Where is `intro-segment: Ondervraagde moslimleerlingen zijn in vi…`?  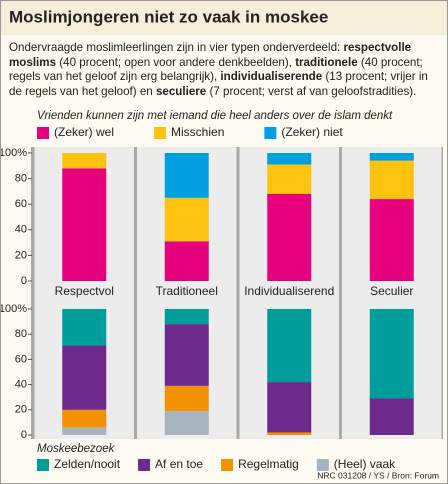 intro-segment: Ondervraagde moslimleerlingen zijn in vi… is located at coordinates (176, 47).